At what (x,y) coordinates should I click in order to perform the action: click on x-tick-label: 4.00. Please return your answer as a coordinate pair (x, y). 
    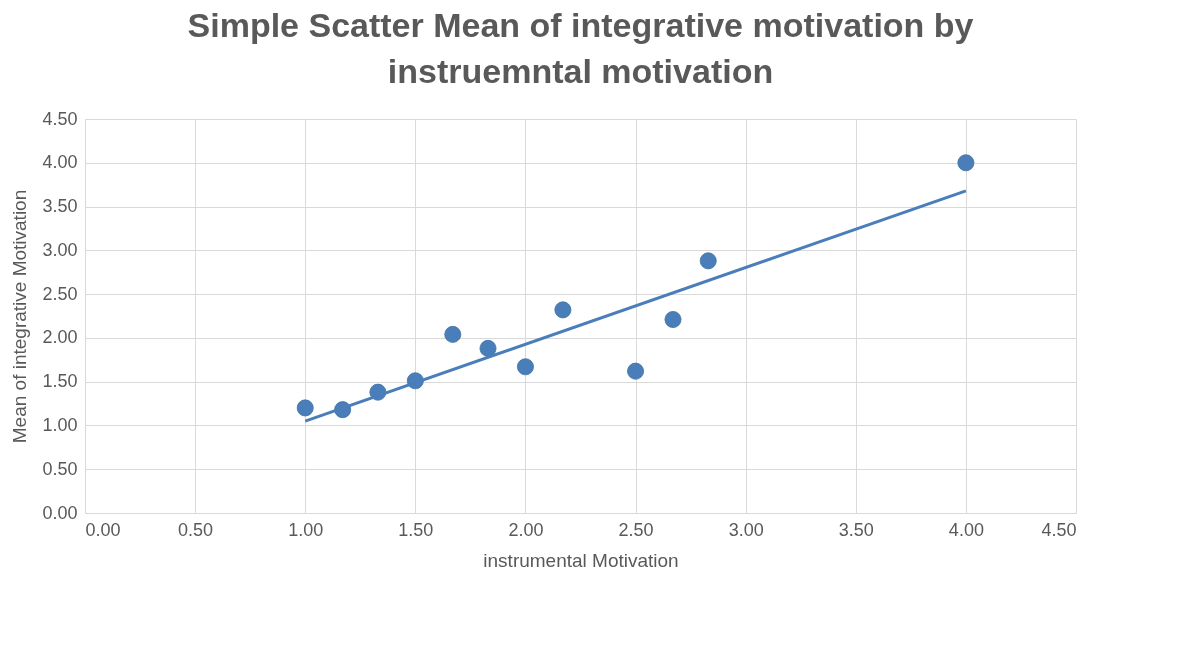
    Looking at the image, I should click on (966, 529).